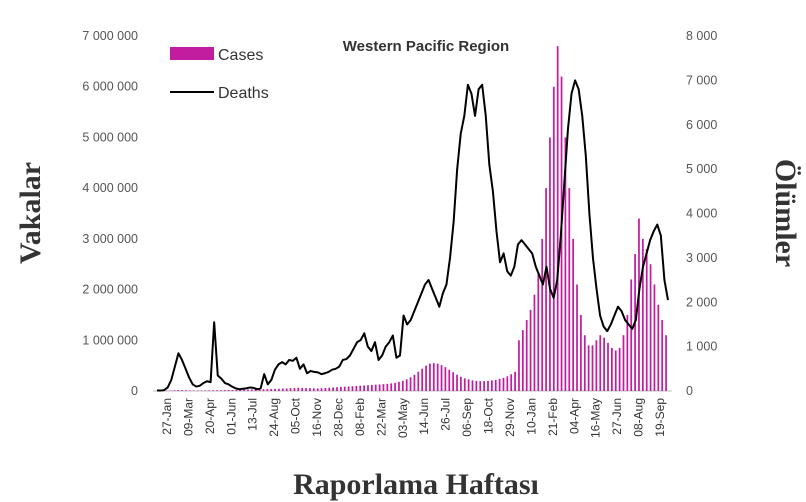 The image size is (806, 502). I want to click on y-axis-title: Vakalar, so click(30, 213).